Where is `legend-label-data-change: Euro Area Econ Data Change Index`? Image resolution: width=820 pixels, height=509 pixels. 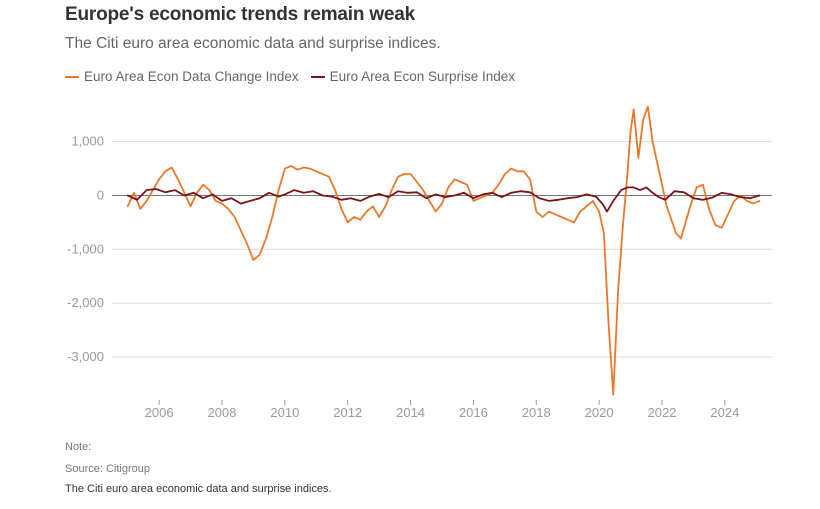
legend-label-data-change: Euro Area Econ Data Change Index is located at coordinates (191, 76).